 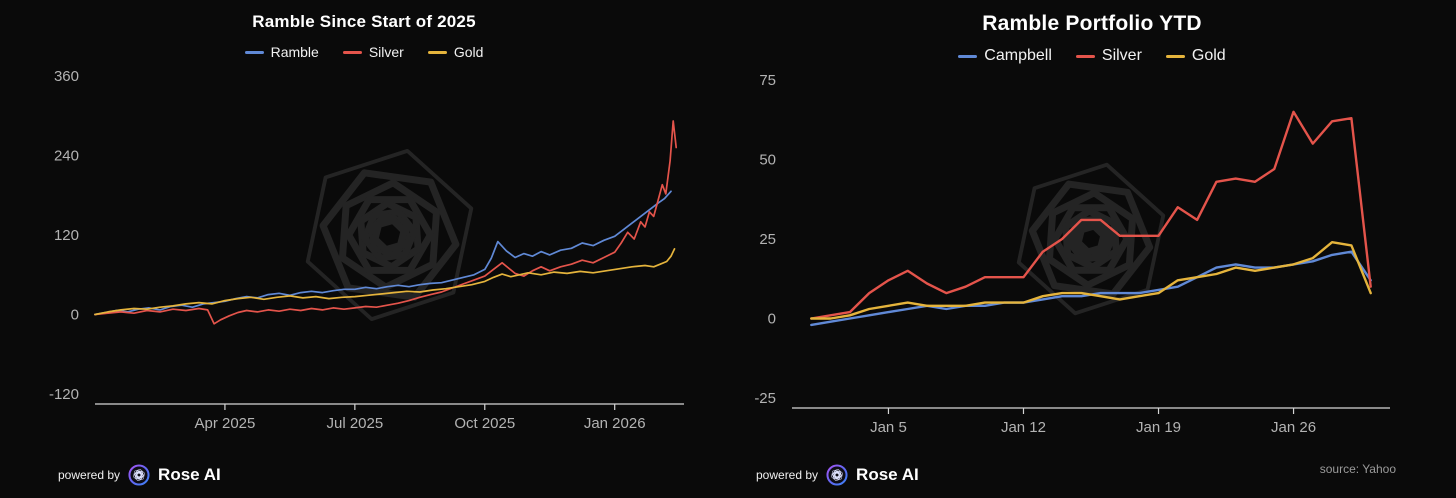 What do you see at coordinates (1091, 239) in the screenshot?
I see `watermark-logo` at bounding box center [1091, 239].